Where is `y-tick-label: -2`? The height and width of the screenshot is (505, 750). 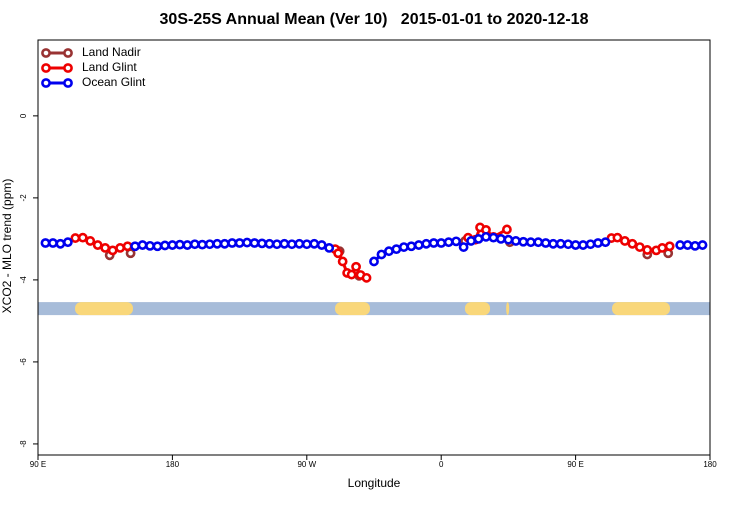 y-tick-label: -2 is located at coordinates (23, 198).